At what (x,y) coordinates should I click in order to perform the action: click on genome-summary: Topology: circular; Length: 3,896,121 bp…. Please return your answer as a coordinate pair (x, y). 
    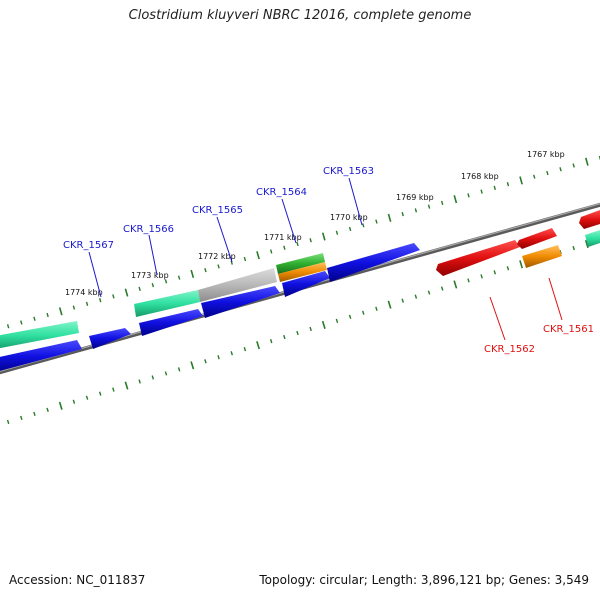
    Looking at the image, I should click on (424, 580).